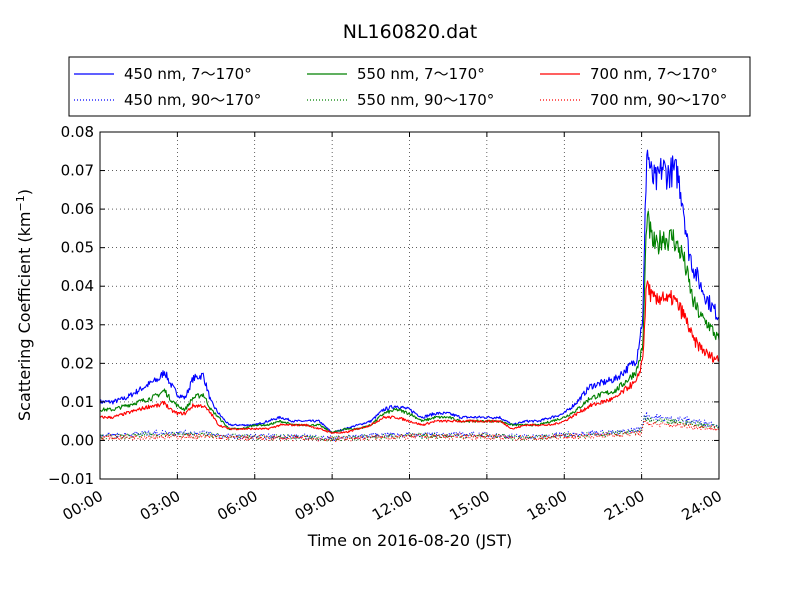 This screenshot has width=800, height=600. I want to click on x-tick-label: 18:00, so click(547, 505).